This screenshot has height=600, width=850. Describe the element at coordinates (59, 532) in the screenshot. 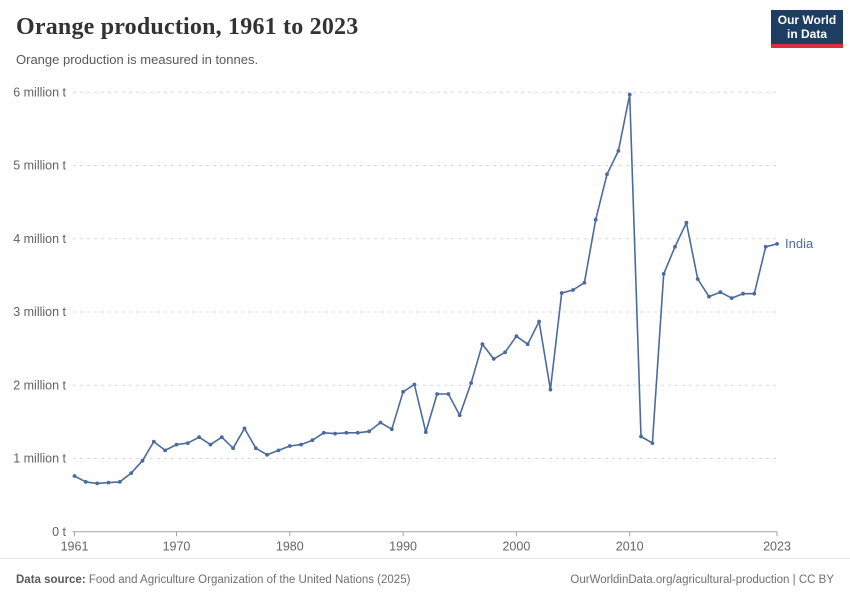

I see `y-tick-label: 0 t` at that location.